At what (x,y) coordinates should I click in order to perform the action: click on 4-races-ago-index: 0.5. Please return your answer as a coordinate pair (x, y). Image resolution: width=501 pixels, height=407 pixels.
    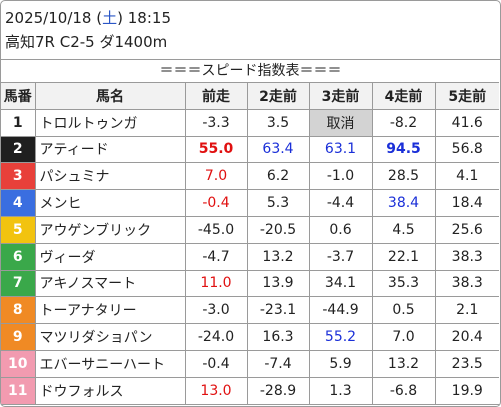
    Looking at the image, I should click on (403, 310).